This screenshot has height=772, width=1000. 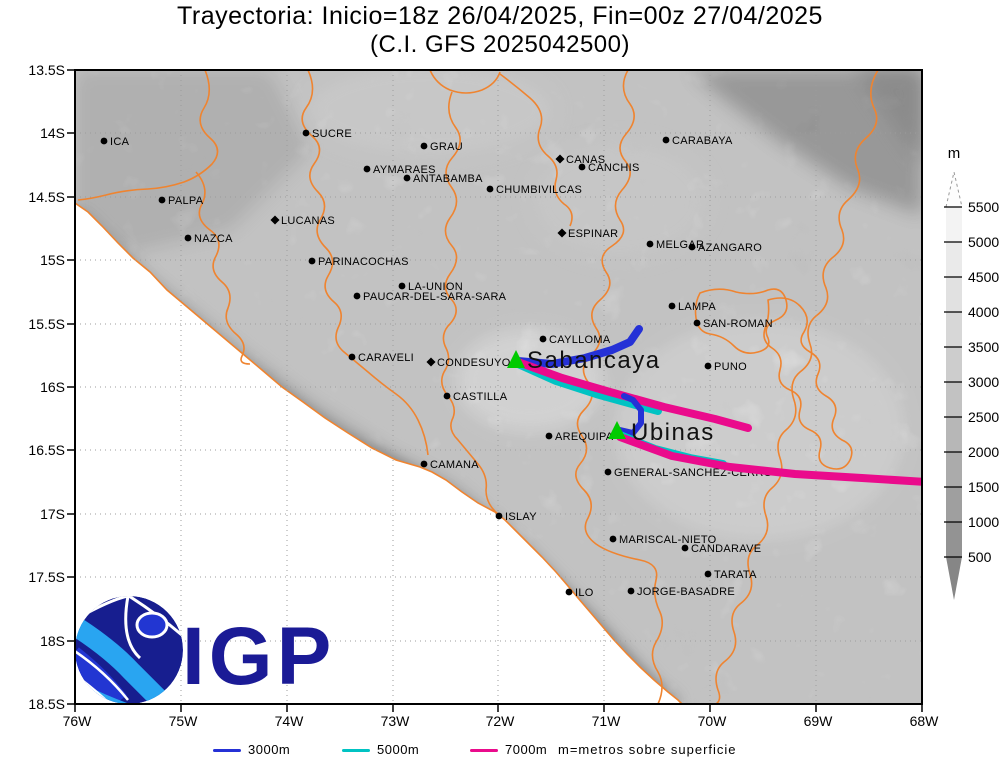 I want to click on place-label-text: CANCHIS, so click(x=614, y=168).